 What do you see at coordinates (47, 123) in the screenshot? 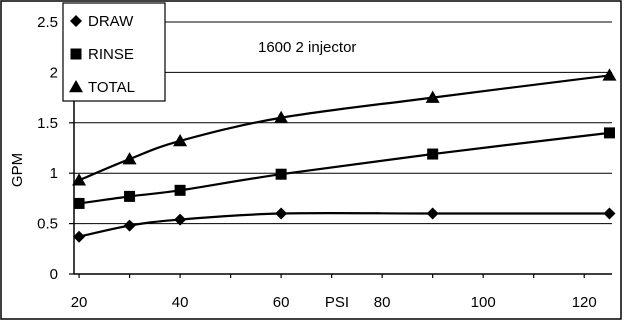
I see `y-tick-label: 1.5` at bounding box center [47, 123].